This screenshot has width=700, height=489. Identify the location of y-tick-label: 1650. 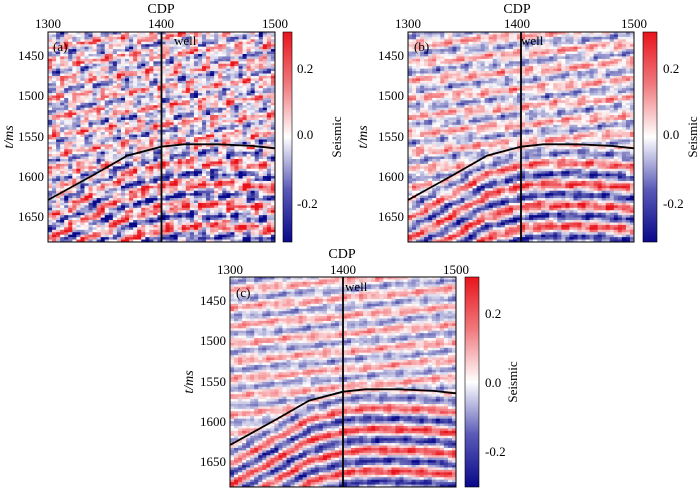
(391, 216).